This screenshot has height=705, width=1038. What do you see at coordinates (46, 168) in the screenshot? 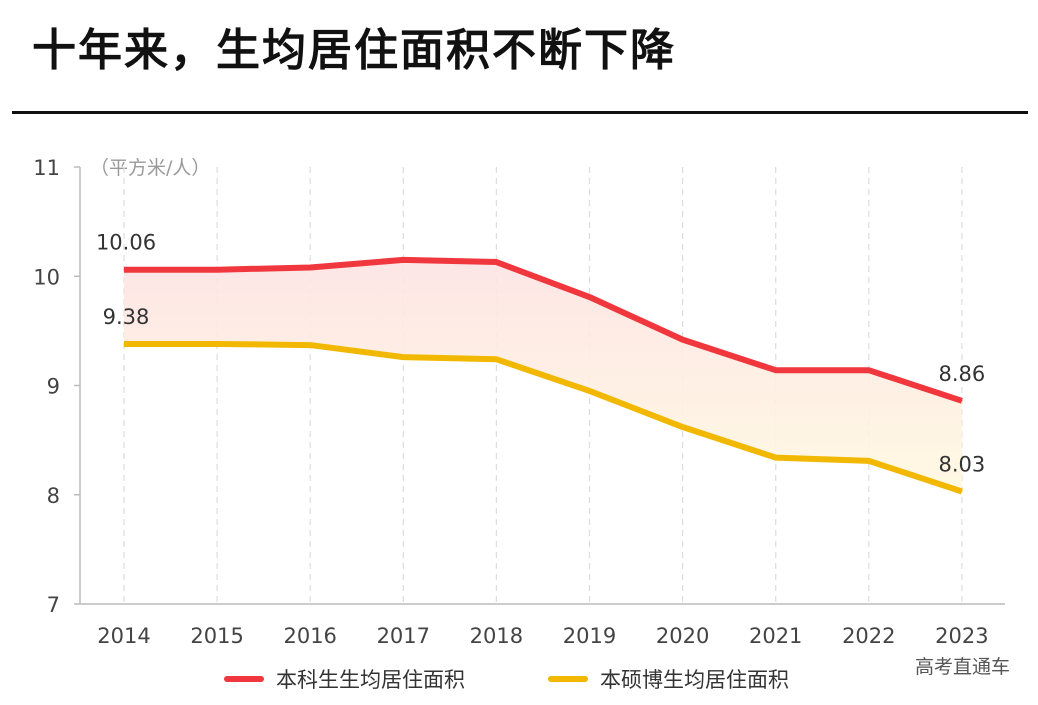
I see `y-tick-label: 11` at bounding box center [46, 168].